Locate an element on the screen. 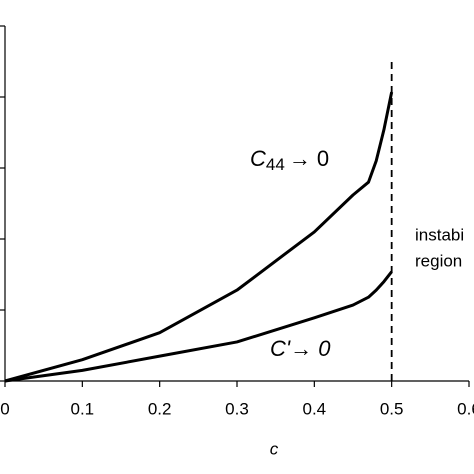 The height and width of the screenshot is (474, 474). x-tick-label: 0 is located at coordinates (4, 408).